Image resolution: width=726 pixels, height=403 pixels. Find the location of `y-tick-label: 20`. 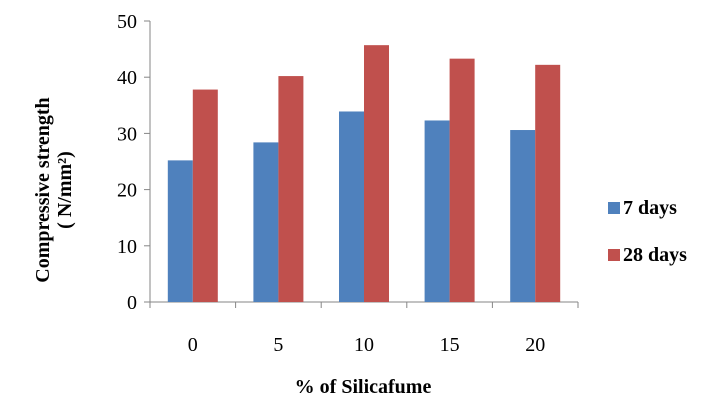

y-tick-label: 20 is located at coordinates (127, 191).